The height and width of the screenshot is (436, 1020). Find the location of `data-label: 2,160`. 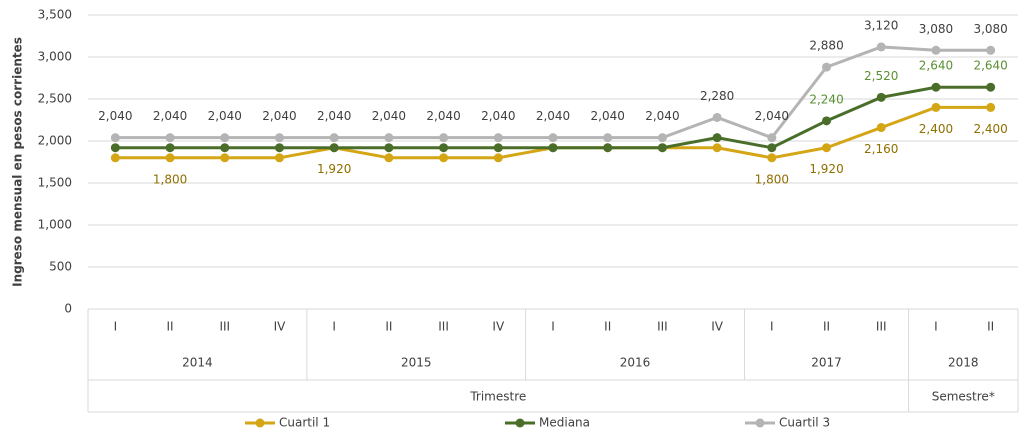

data-label: 2,160 is located at coordinates (881, 149).